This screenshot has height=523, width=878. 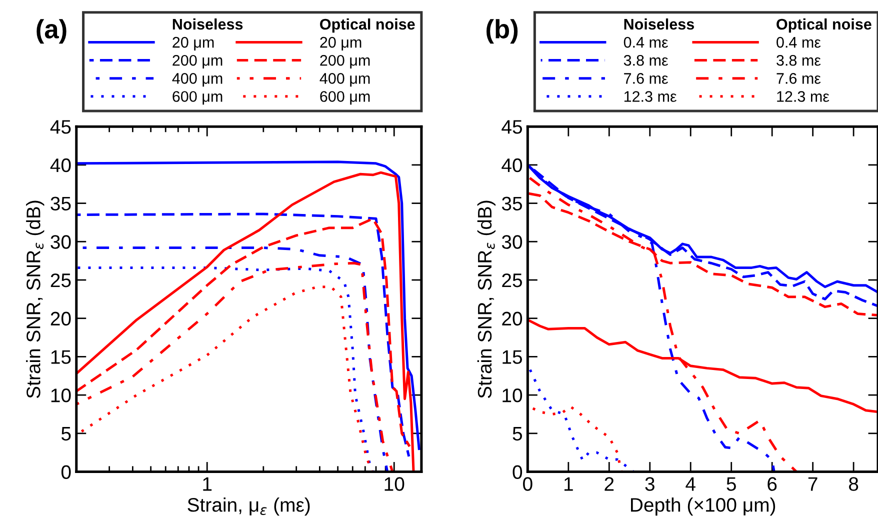 What do you see at coordinates (609, 484) in the screenshot?
I see `x-tick-label: 2` at bounding box center [609, 484].